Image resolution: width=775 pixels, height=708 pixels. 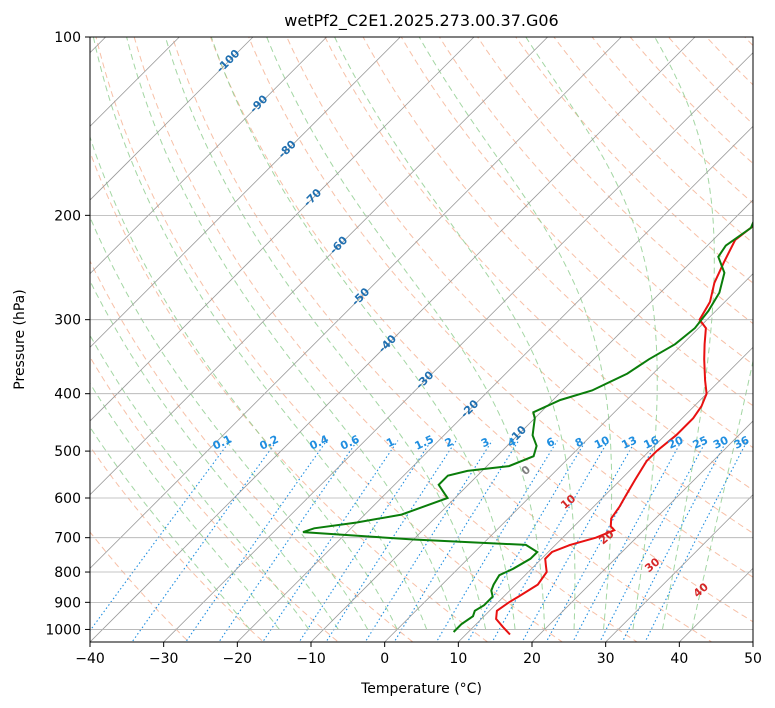 What do you see at coordinates (67, 452) in the screenshot?
I see `y-tick-label: 500` at bounding box center [67, 452].